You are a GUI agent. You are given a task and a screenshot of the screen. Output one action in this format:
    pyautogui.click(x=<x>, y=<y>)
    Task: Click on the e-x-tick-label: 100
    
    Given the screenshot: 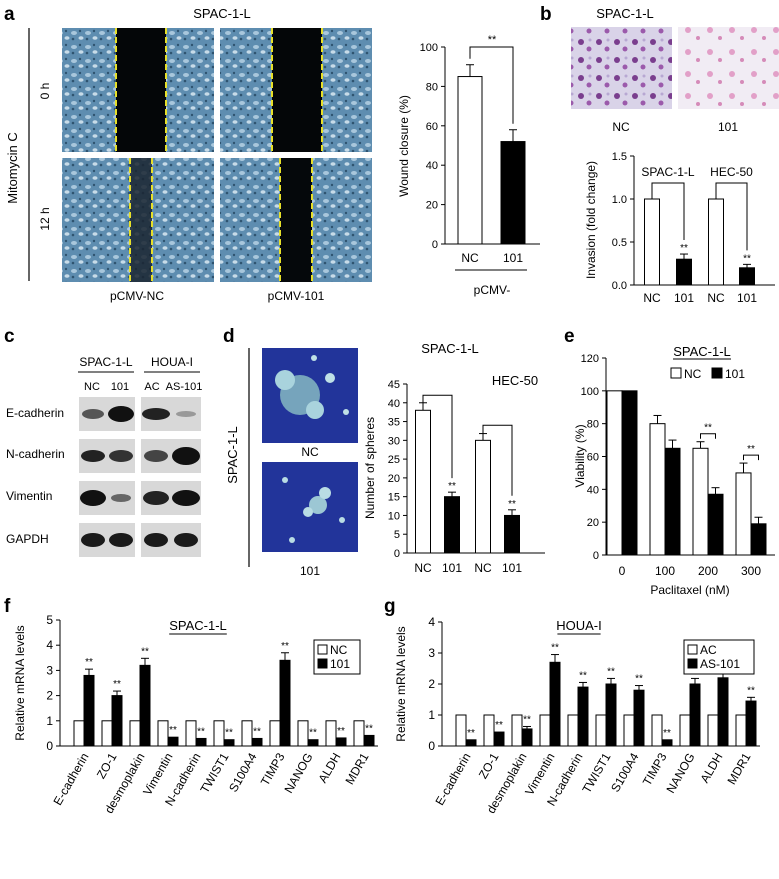 What is the action you would take?
    pyautogui.click(x=665, y=571)
    